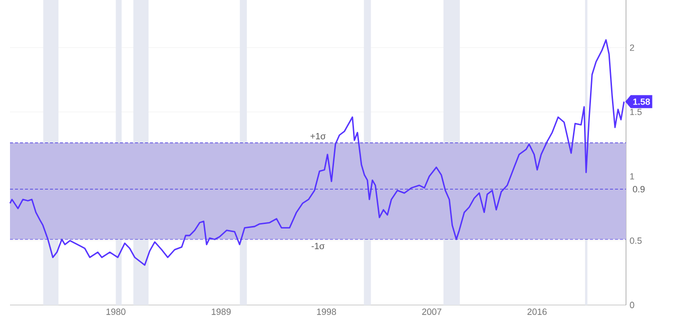  What do you see at coordinates (632, 47) in the screenshot?
I see `y-tick-label: 2` at bounding box center [632, 47].